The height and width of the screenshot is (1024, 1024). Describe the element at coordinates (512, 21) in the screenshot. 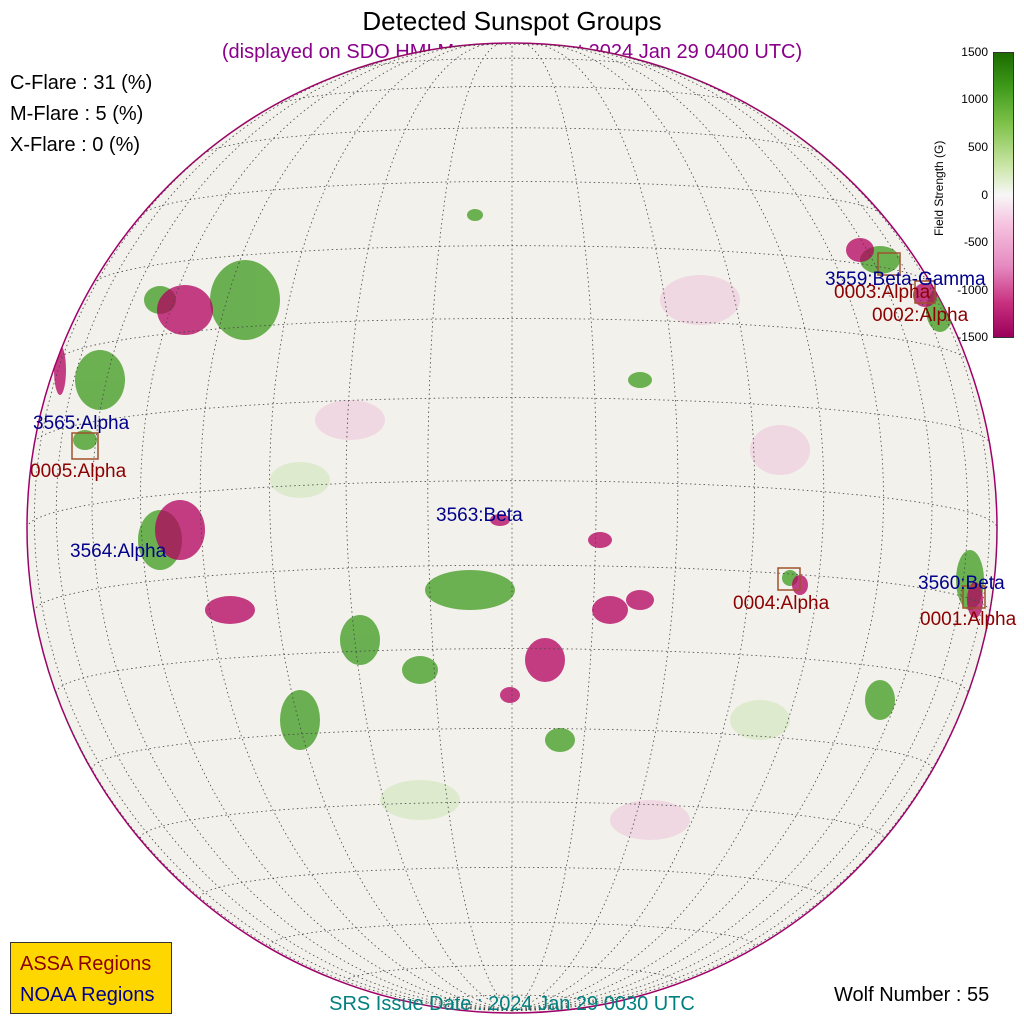

I see `map-title: Detected Sunspot Groups` at that location.